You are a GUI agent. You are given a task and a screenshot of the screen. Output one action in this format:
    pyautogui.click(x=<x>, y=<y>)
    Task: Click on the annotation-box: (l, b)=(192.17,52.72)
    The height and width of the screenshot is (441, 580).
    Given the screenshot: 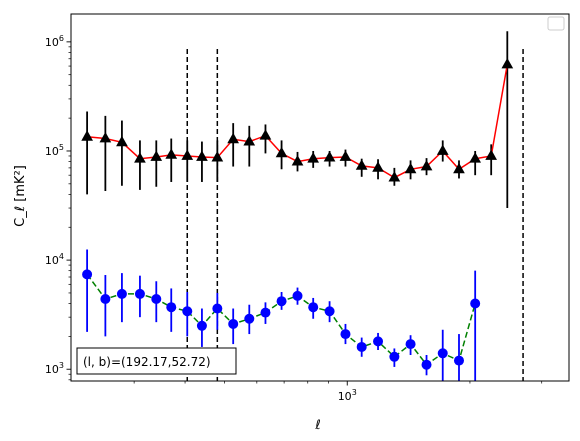 What is the action you would take?
    pyautogui.click(x=156, y=361)
    